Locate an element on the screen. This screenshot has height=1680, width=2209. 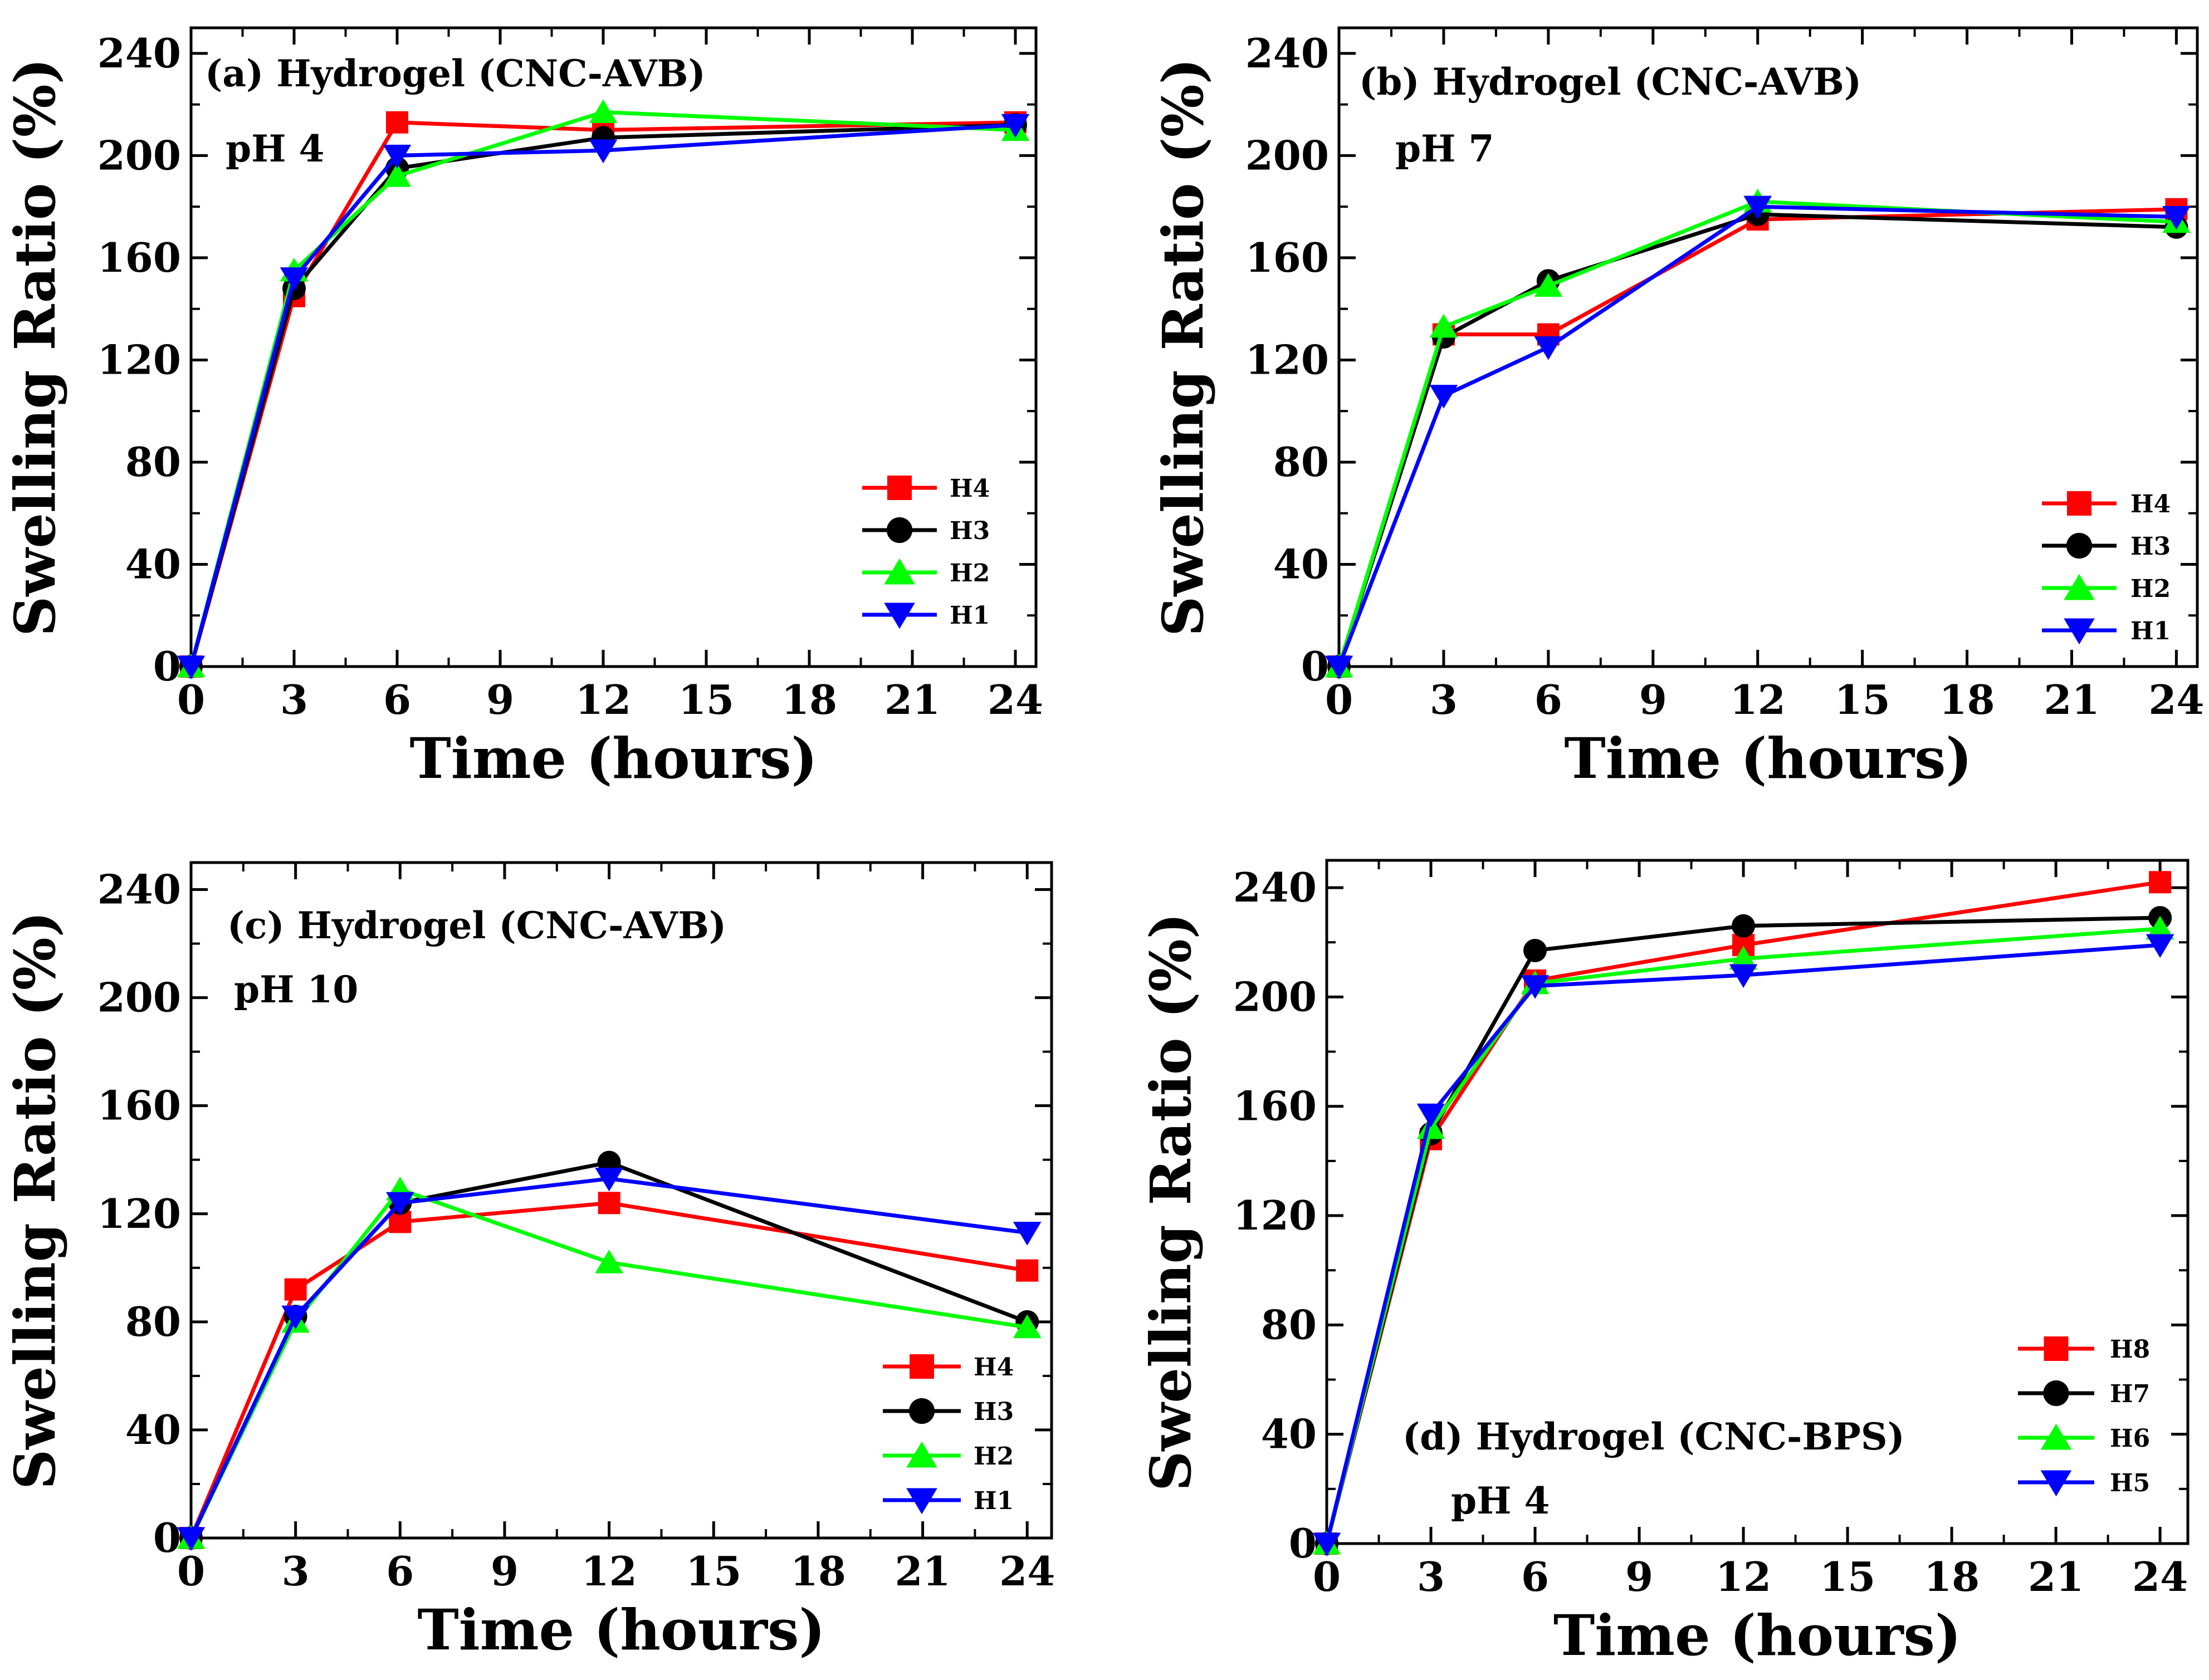
series-line-H4 is located at coordinates (1757, 437).